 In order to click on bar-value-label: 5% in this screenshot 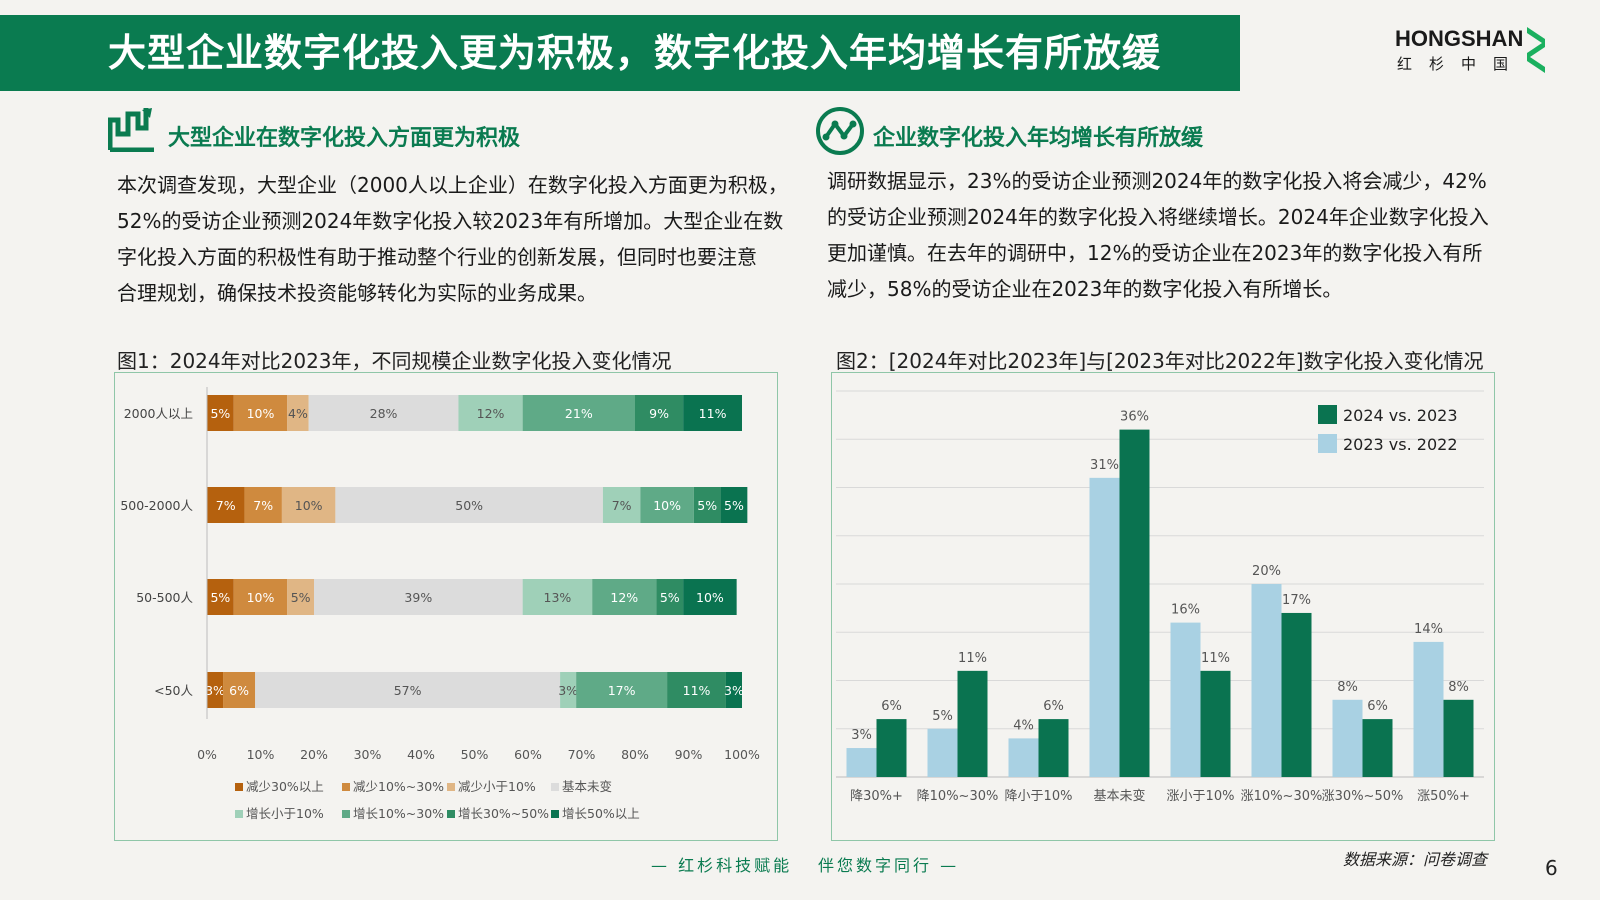, I will do `click(942, 716)`.